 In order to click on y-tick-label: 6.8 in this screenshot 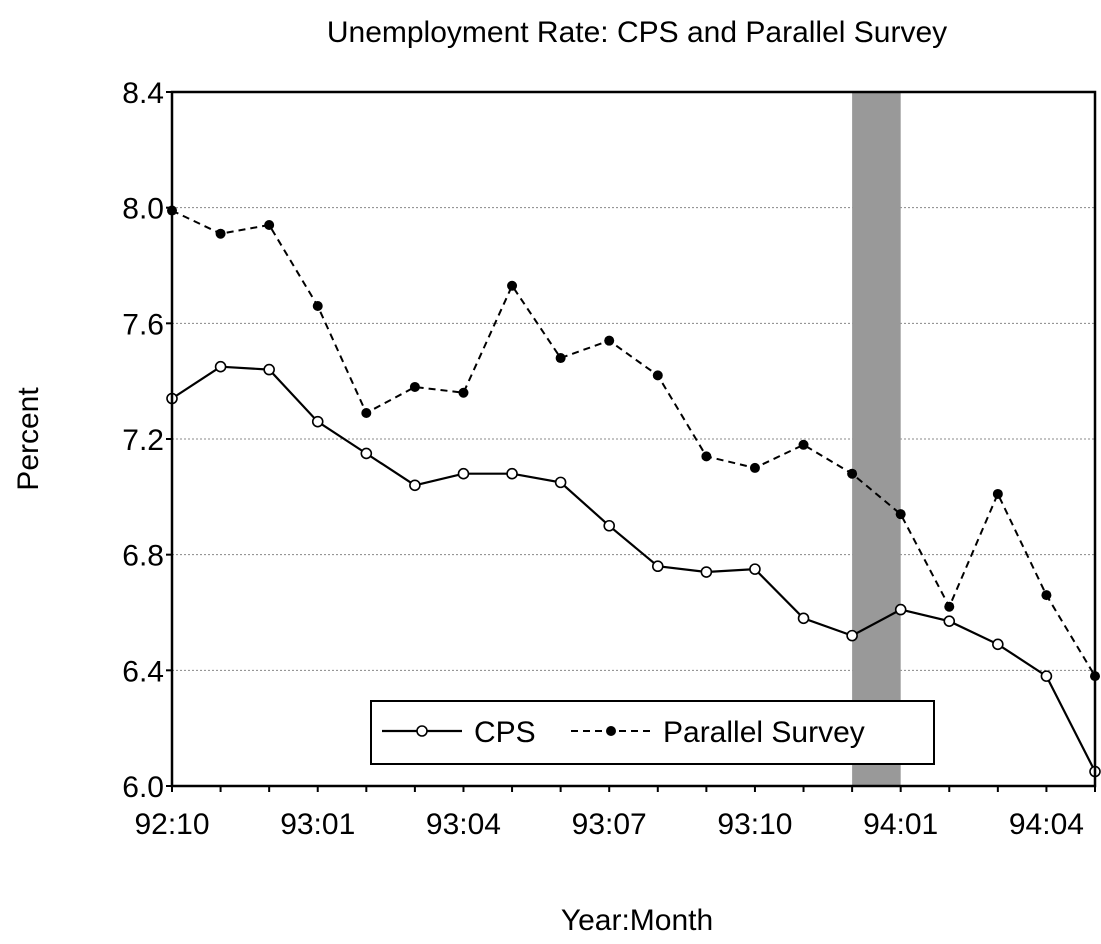, I will do `click(143, 556)`.